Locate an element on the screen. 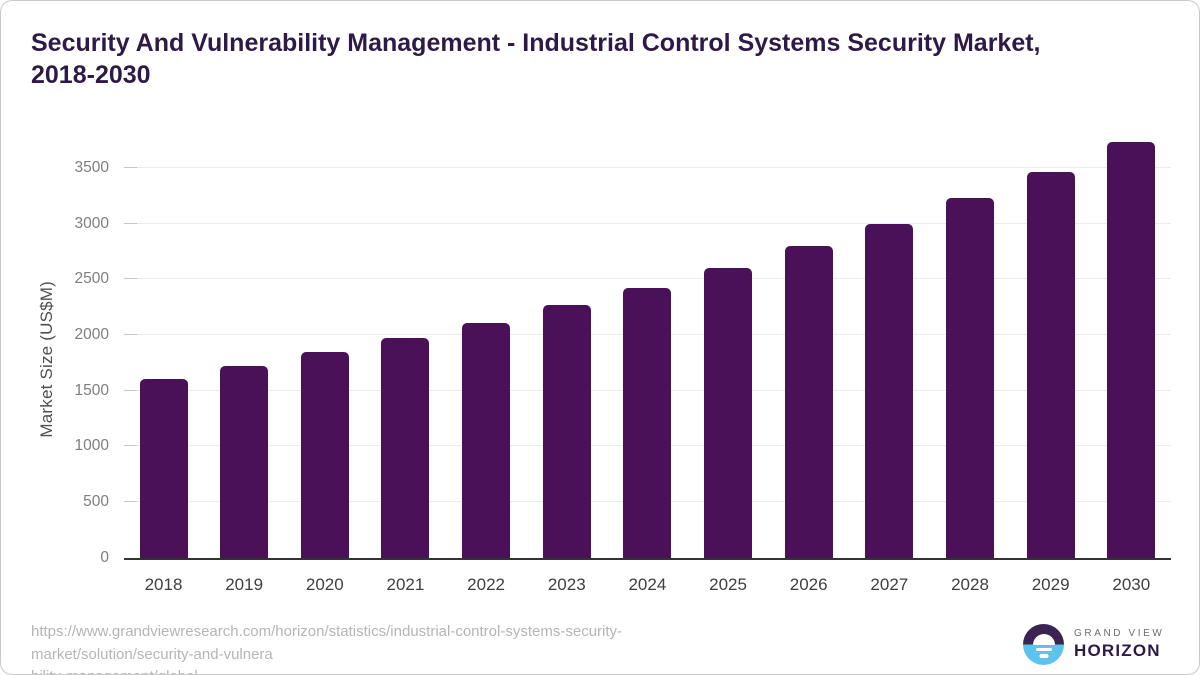  source-url-line2: bility-management/global is located at coordinates (371, 670).